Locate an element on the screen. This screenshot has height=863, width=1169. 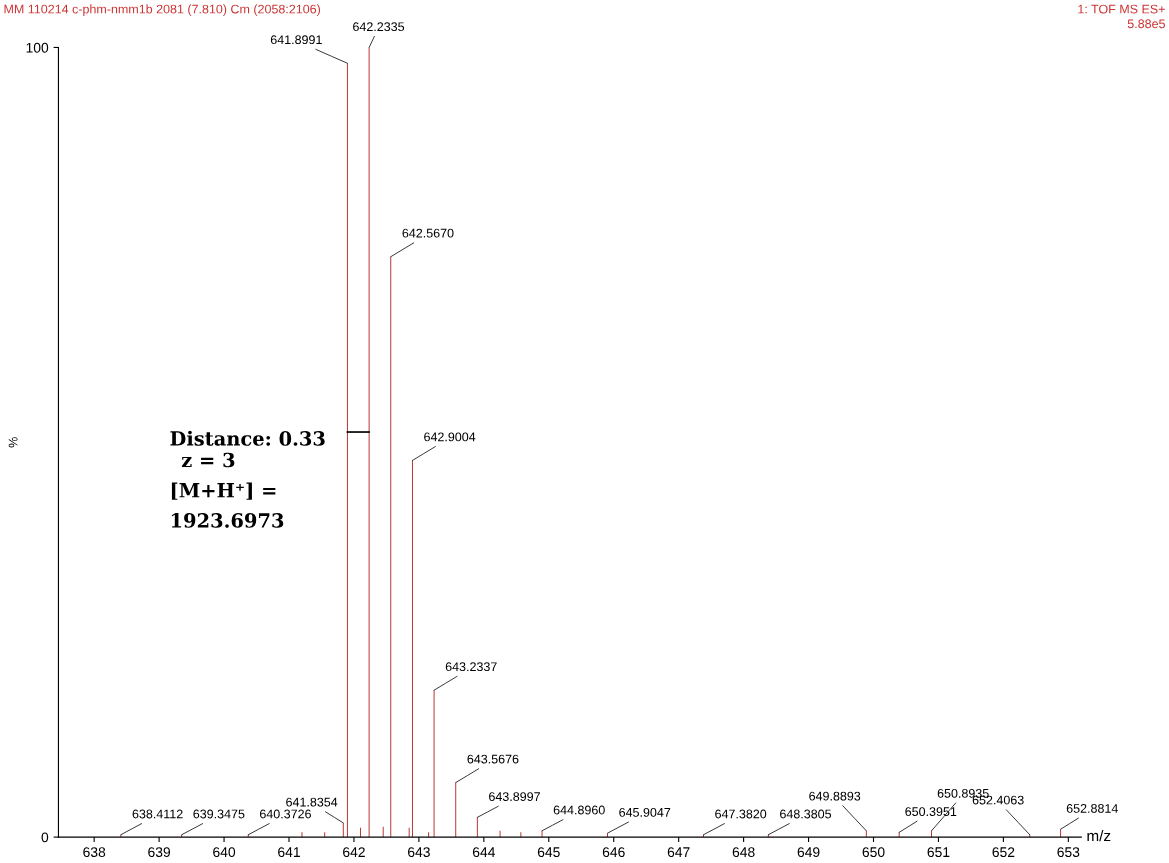
x-tick-label: 639 is located at coordinates (159, 852).